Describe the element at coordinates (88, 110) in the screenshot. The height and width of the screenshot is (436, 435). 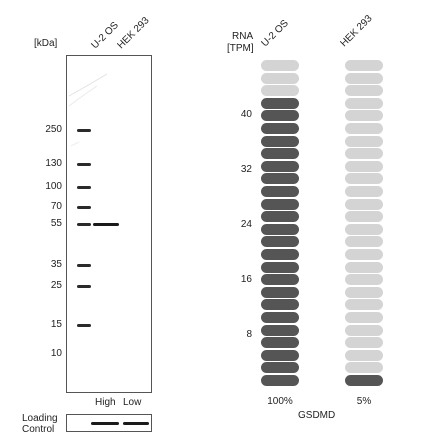
I see `blot-smear` at that location.